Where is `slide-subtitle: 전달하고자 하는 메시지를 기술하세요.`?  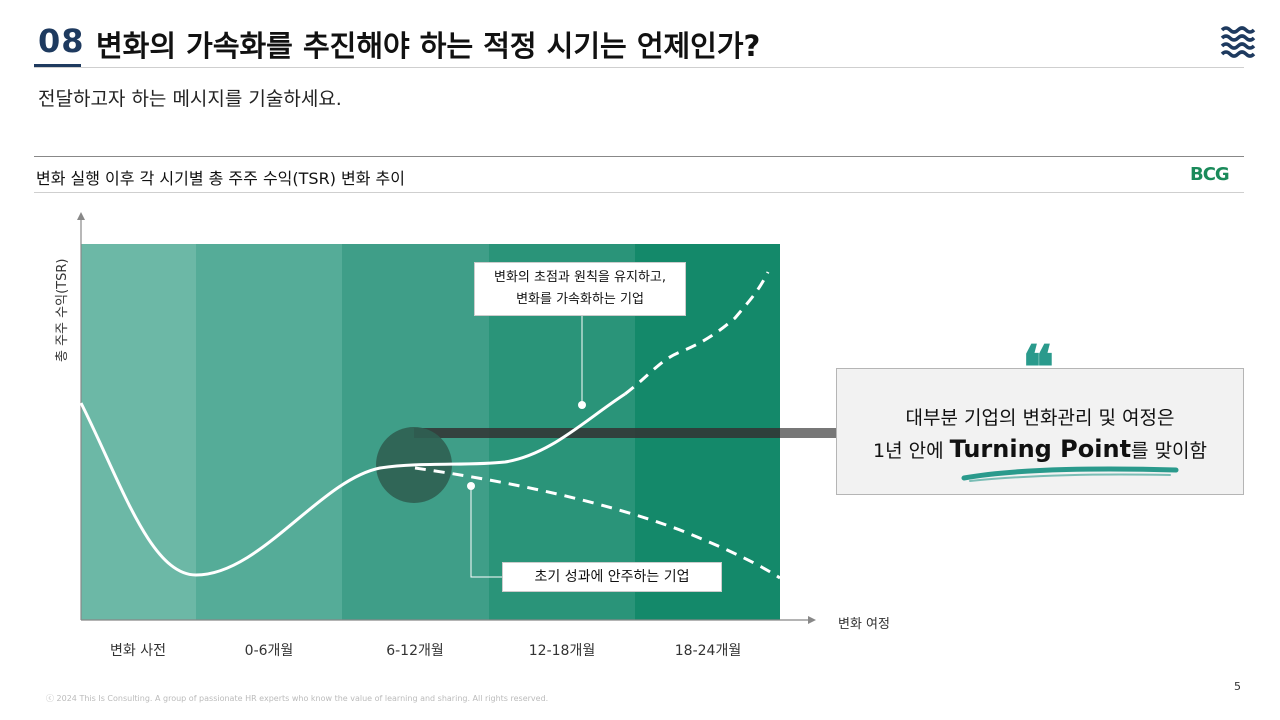
slide-subtitle: 전달하고자 하는 메시지를 기술하세요. is located at coordinates (190, 99).